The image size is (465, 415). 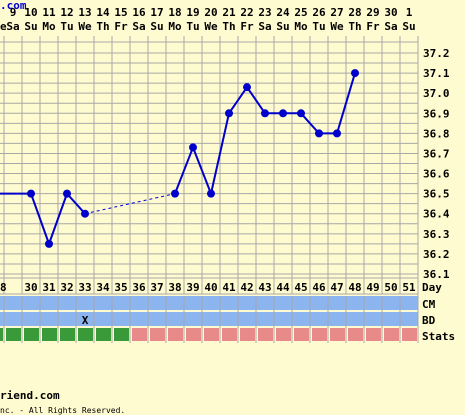 What do you see at coordinates (432, 287) in the screenshot?
I see `row-label-day: Day` at bounding box center [432, 287].